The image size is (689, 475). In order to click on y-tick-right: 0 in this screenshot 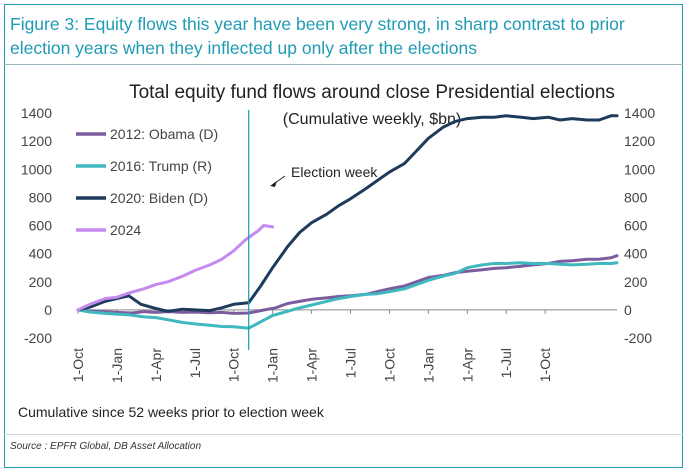, I will do `click(628, 310)`.